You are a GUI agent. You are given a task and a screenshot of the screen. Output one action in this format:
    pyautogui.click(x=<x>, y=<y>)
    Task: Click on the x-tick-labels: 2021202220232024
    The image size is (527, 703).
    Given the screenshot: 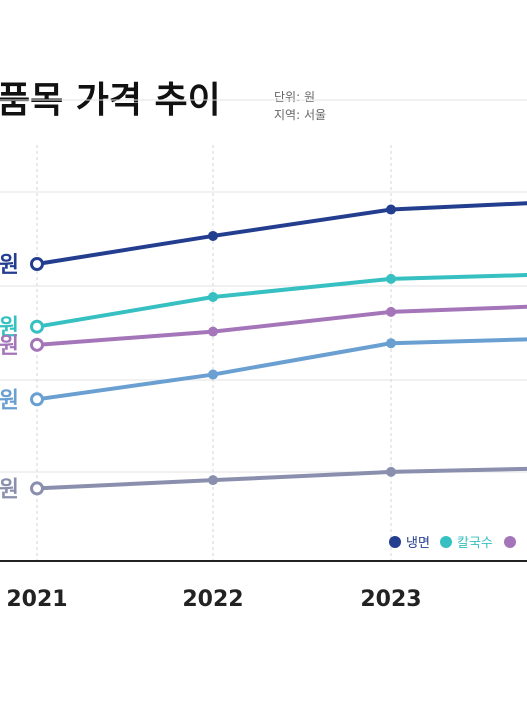 What is the action you would take?
    pyautogui.click(x=213, y=599)
    